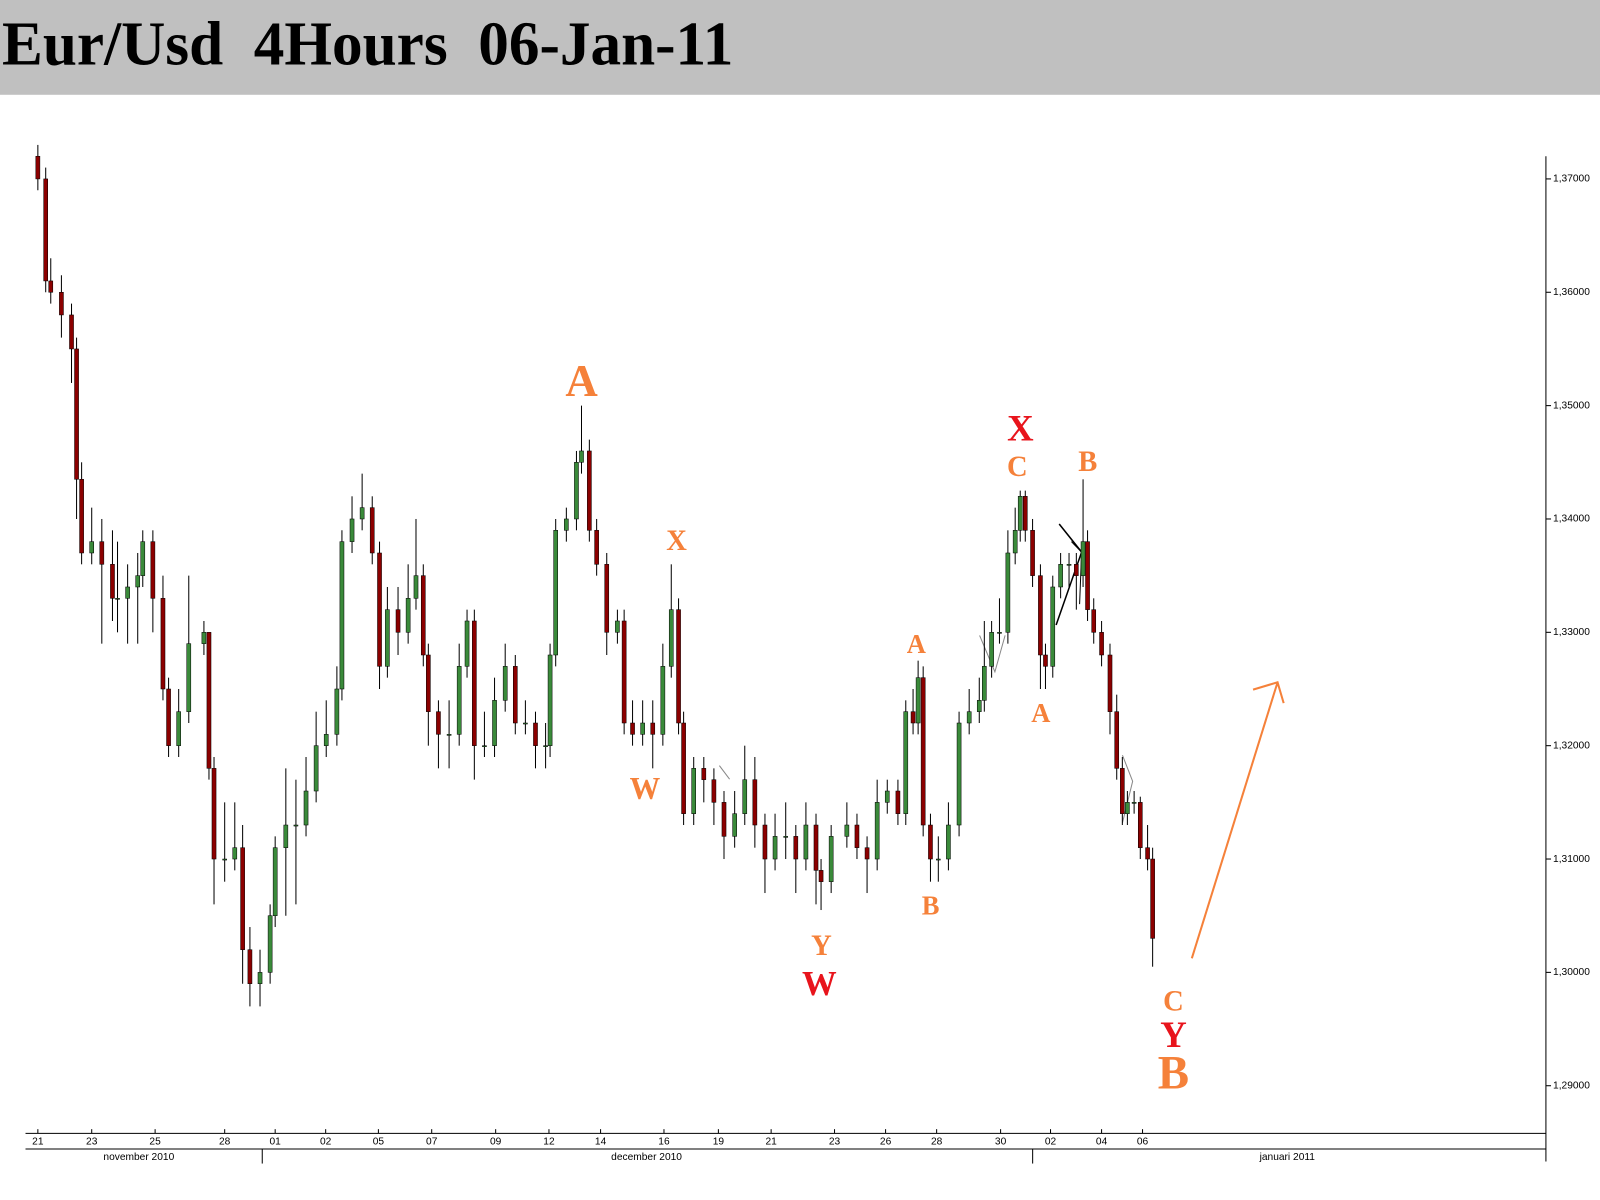 This screenshot has width=1600, height=1200. What do you see at coordinates (1001, 1141) in the screenshot?
I see `x-tick-label: 30` at bounding box center [1001, 1141].